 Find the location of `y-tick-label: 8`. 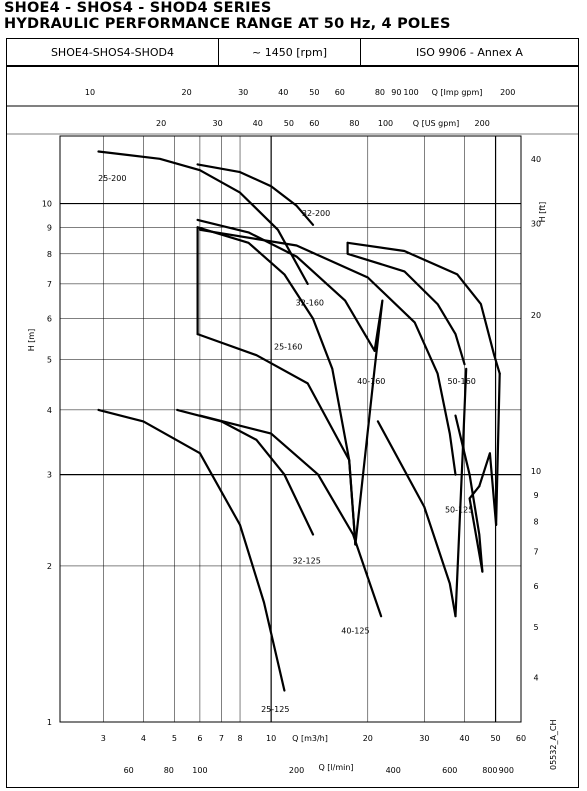

y-tick-label: 8 is located at coordinates (49, 254).